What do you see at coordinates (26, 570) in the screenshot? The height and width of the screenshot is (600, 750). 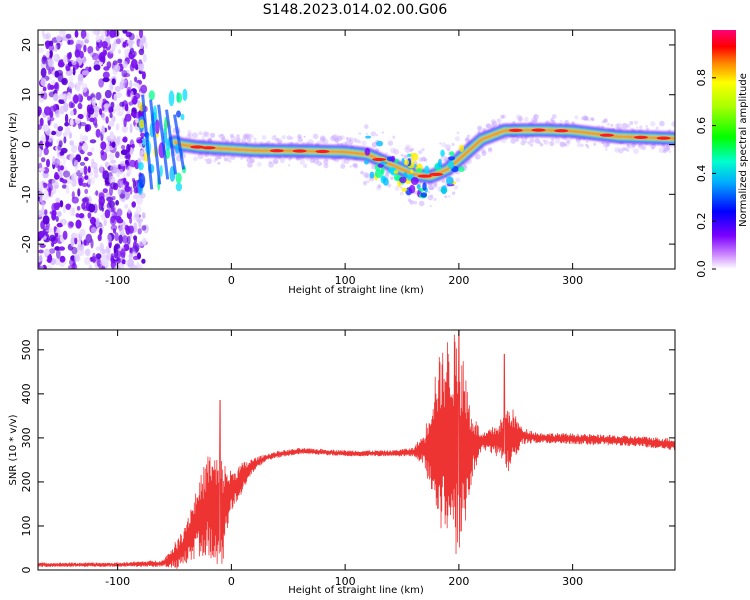 I see `snr-ytick-label: 0` at bounding box center [26, 570].